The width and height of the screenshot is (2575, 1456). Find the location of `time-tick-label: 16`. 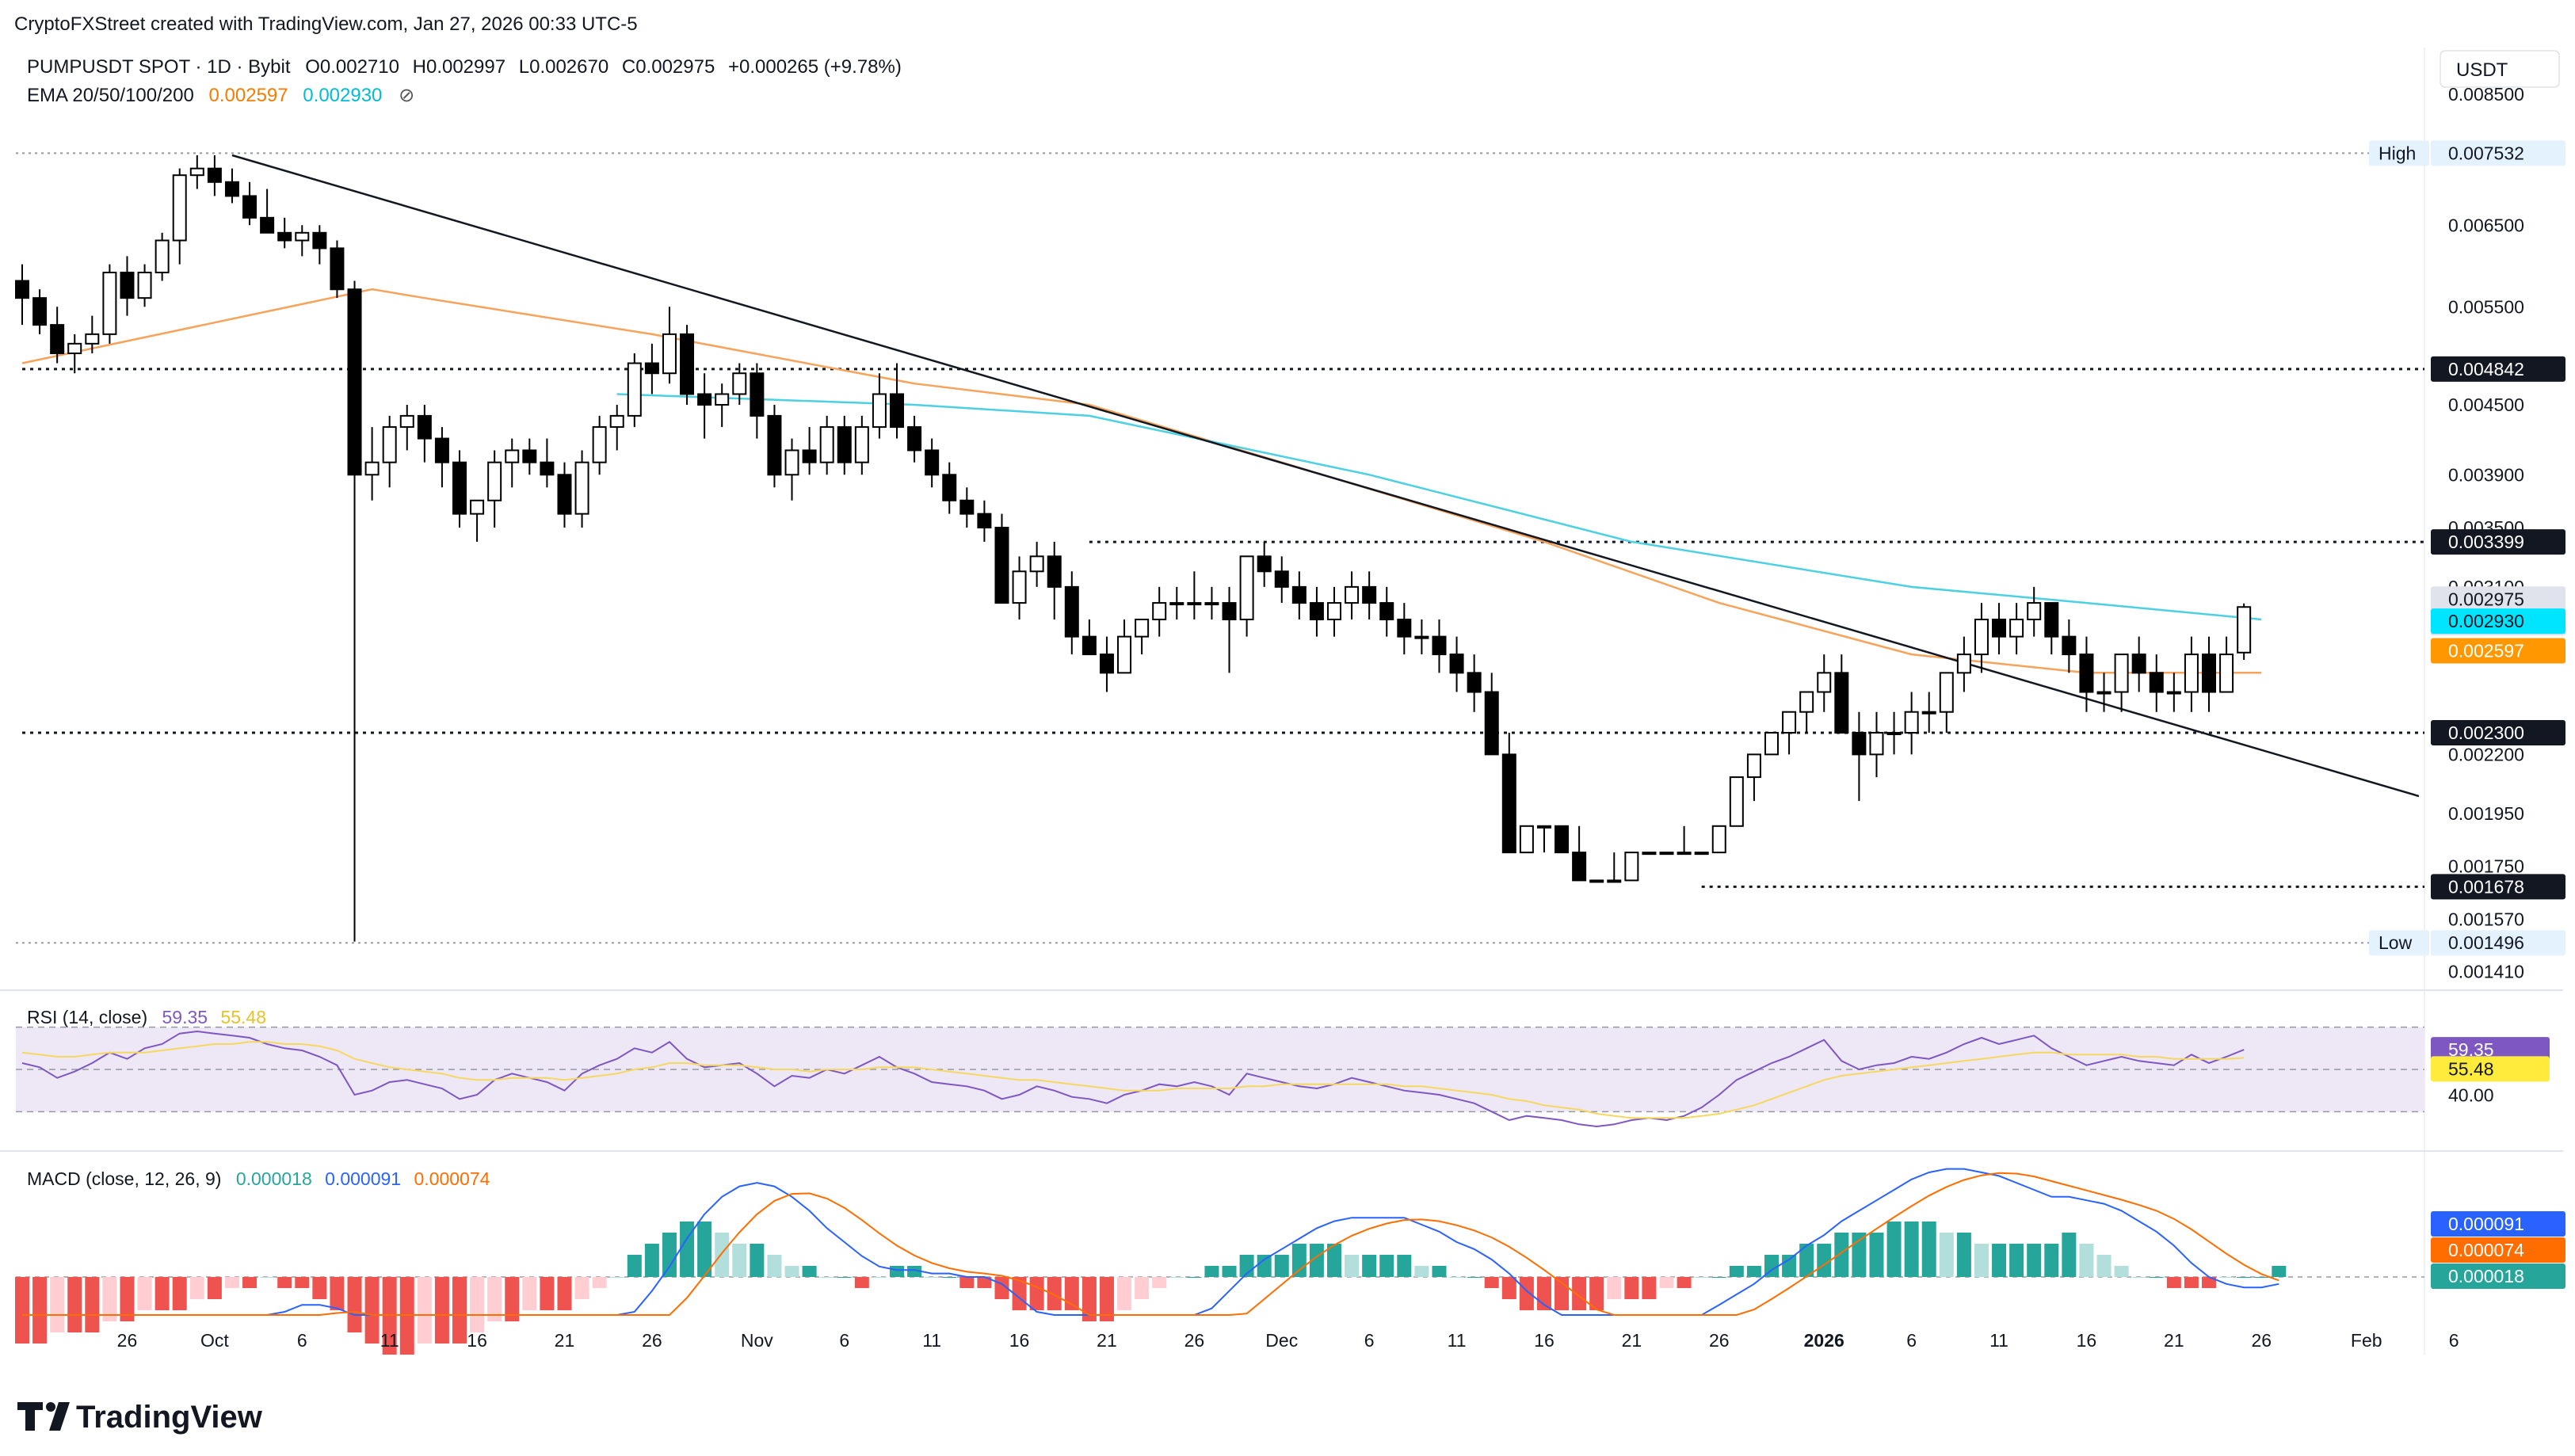

time-tick-label: 16 is located at coordinates (477, 1340).